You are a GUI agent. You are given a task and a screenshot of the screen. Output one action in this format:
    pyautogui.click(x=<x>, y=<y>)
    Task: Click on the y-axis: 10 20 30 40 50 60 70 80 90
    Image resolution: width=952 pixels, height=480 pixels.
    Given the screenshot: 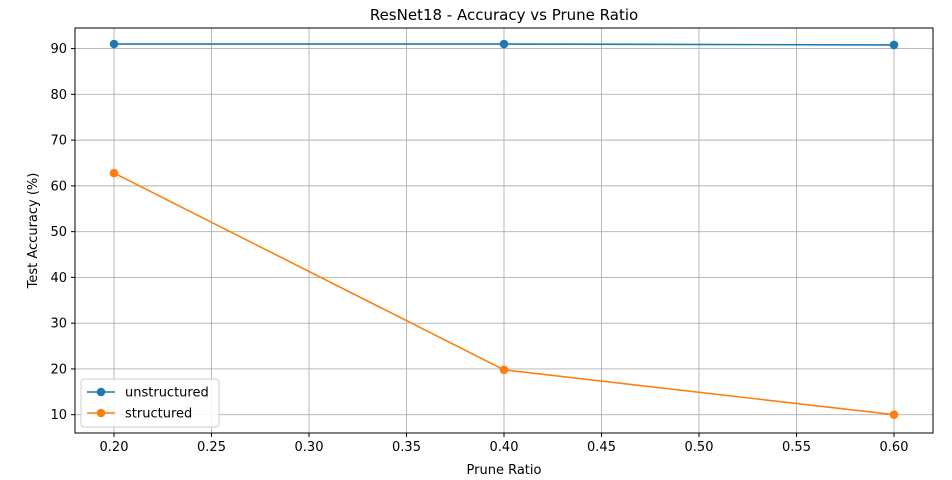 What is the action you would take?
    pyautogui.click(x=62, y=232)
    